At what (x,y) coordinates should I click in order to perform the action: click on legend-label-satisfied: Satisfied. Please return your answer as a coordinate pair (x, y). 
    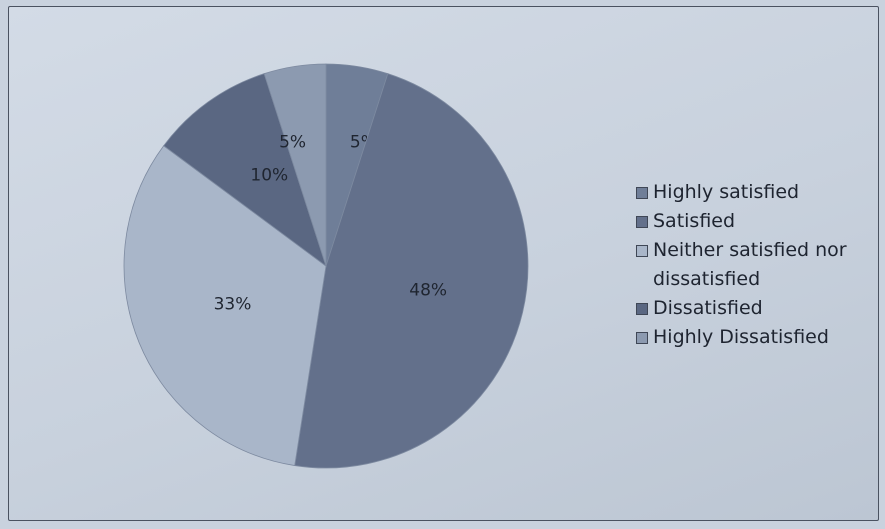
    Looking at the image, I should click on (694, 221).